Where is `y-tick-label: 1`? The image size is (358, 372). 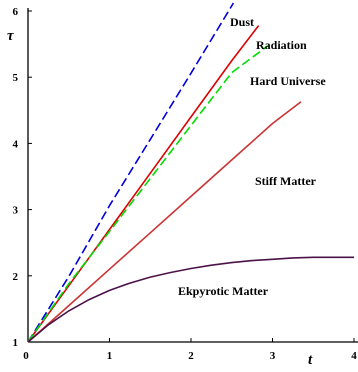
y-tick-label: 1 is located at coordinates (16, 343).